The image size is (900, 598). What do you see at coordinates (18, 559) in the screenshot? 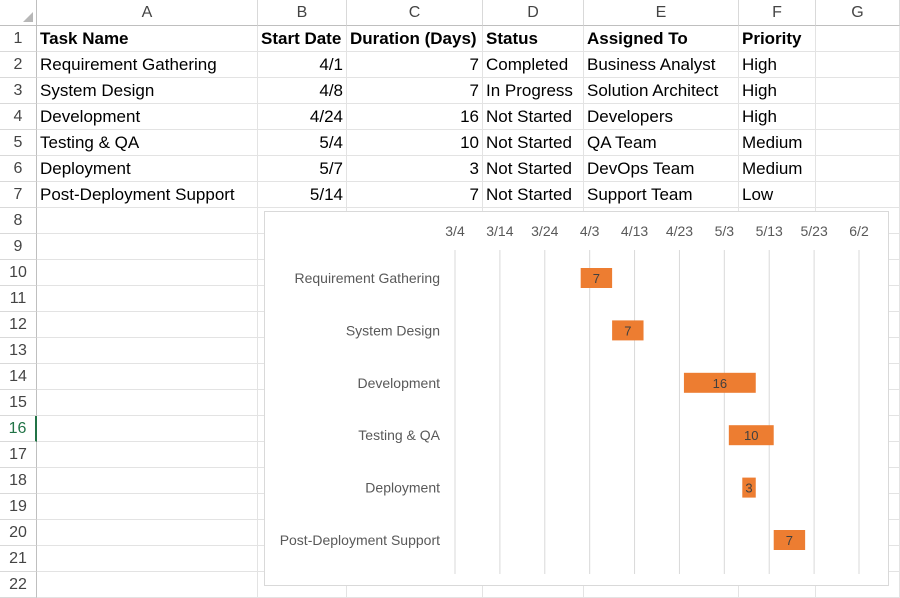
I see `row-header-21: 21` at bounding box center [18, 559].